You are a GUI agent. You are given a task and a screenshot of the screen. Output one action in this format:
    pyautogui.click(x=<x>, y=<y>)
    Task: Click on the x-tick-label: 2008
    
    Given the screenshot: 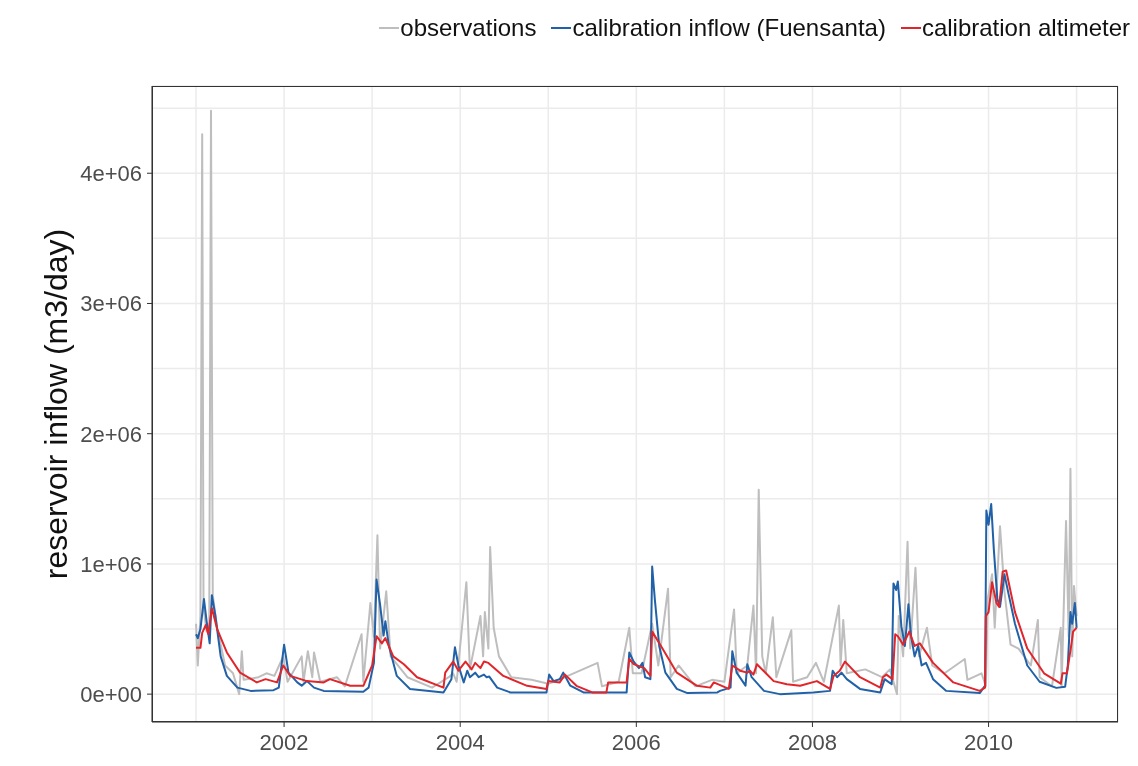 What is the action you would take?
    pyautogui.click(x=812, y=742)
    